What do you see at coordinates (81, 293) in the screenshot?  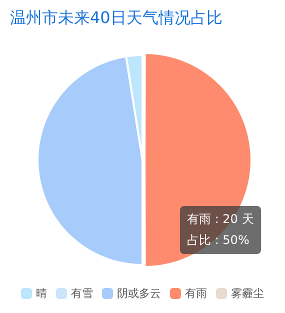 I see `legend-label: 有雪` at bounding box center [81, 293].